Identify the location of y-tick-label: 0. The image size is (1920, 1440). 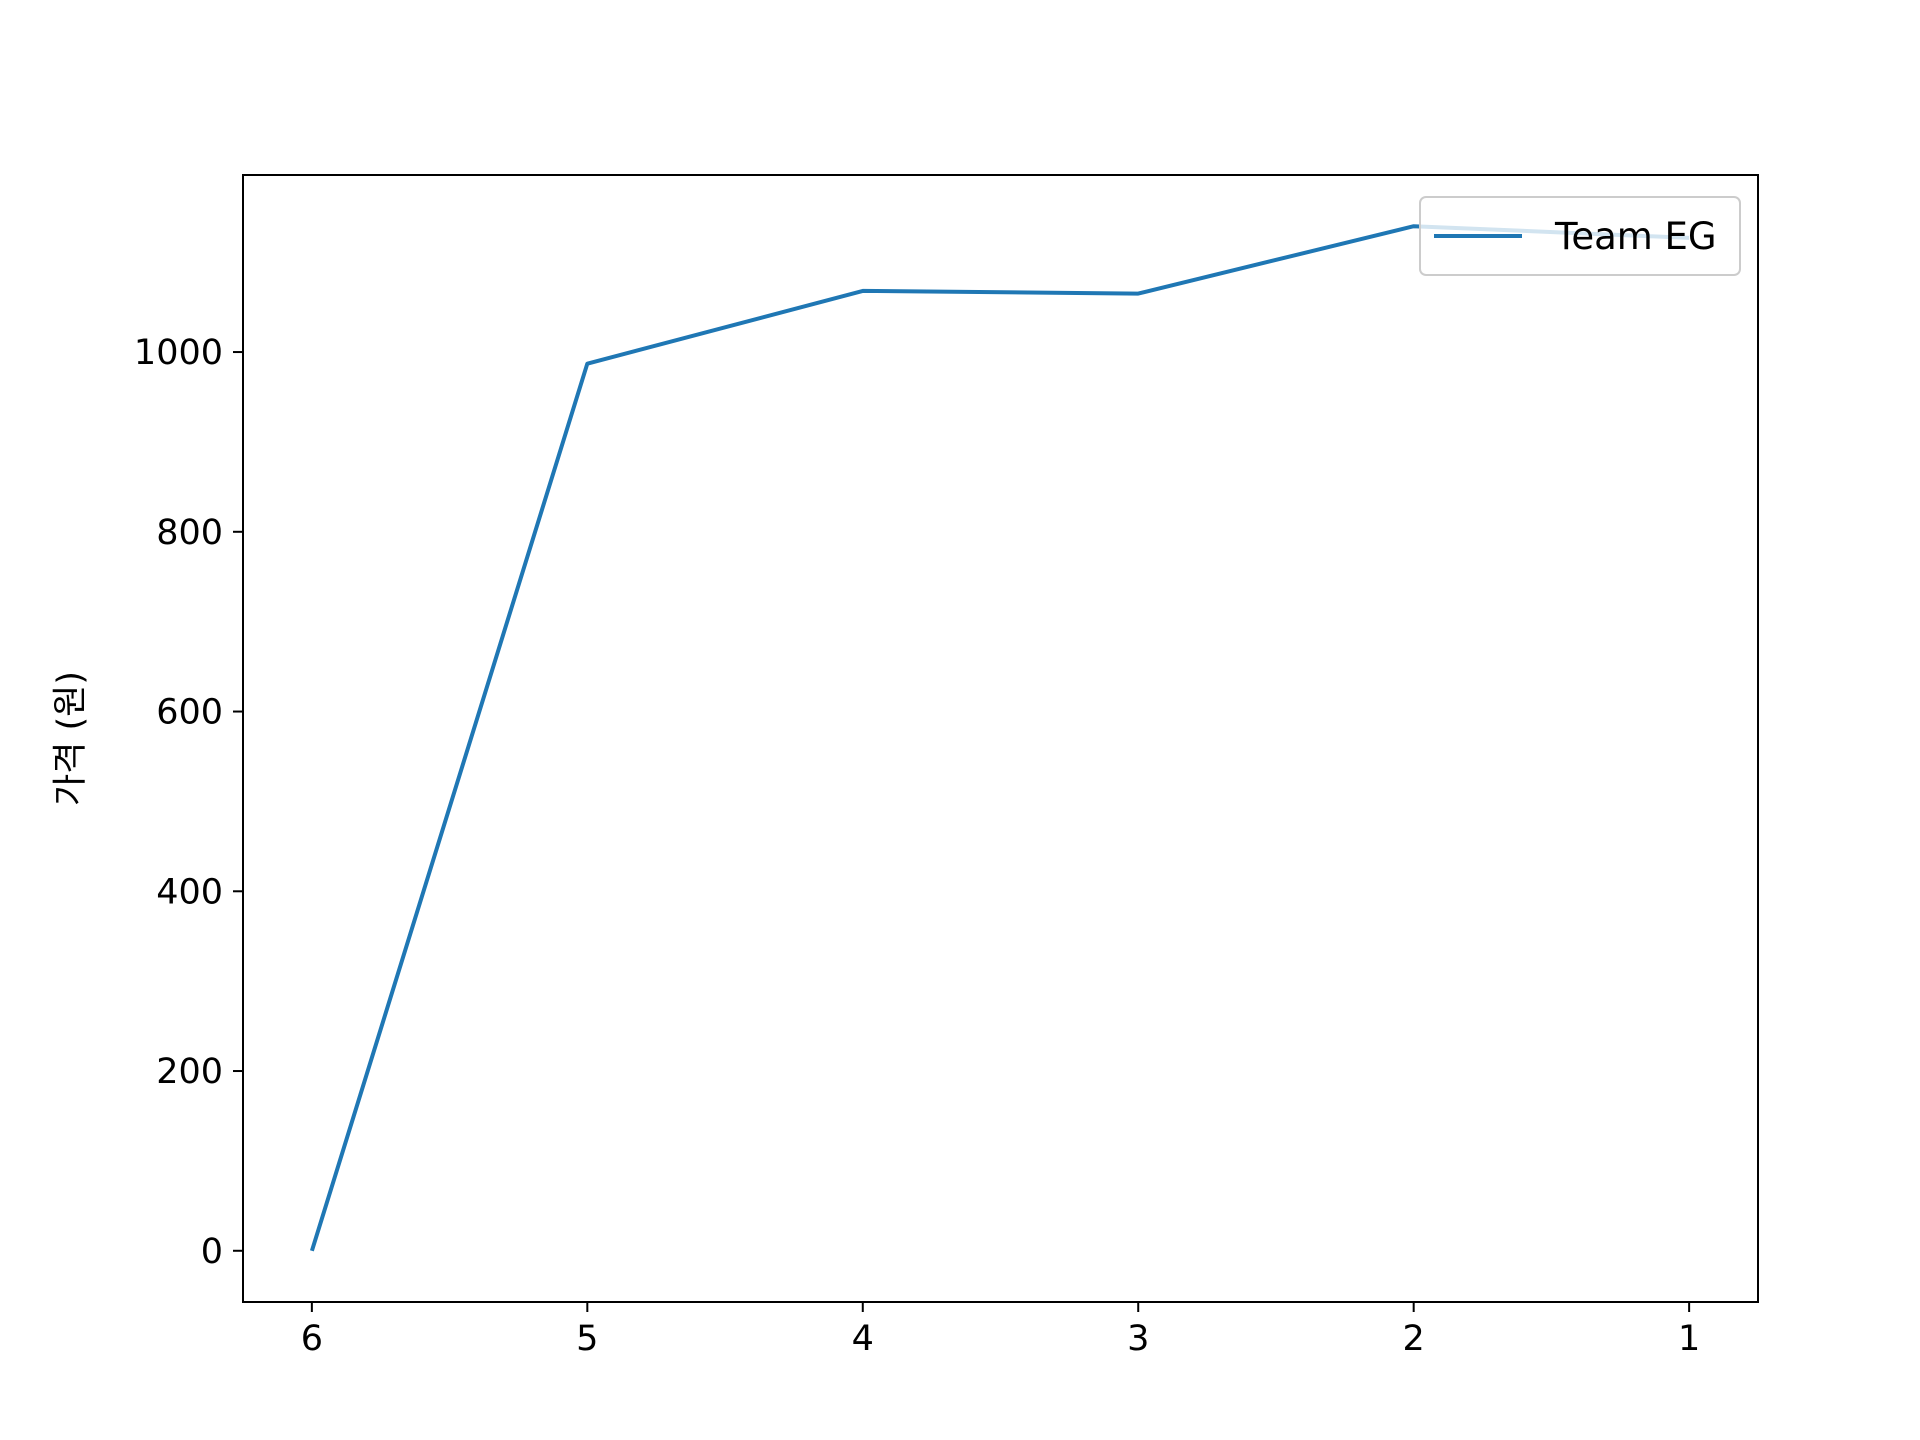
(212, 1252).